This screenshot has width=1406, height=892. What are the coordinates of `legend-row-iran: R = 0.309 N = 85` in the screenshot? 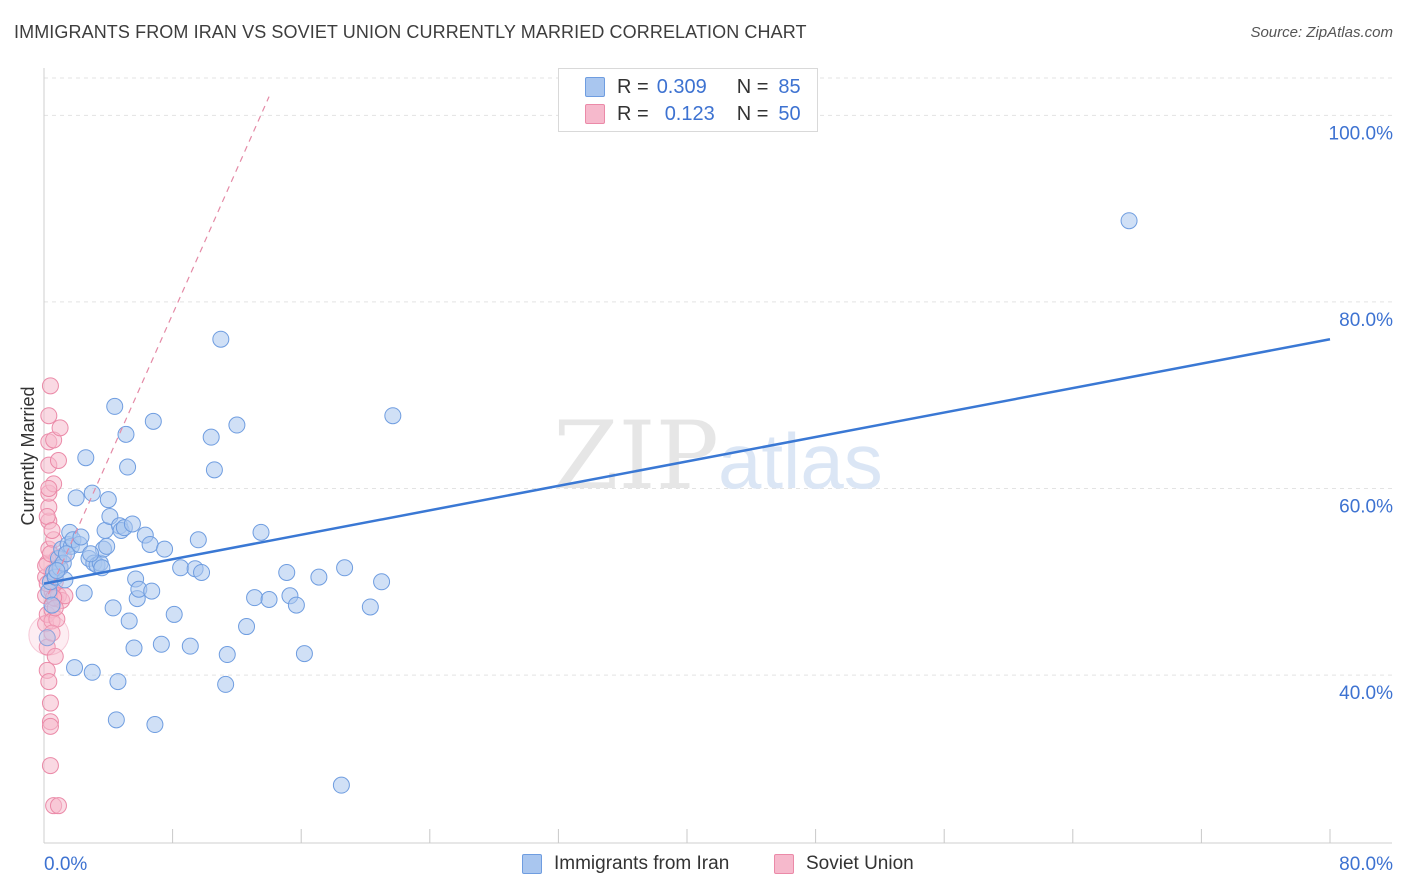 It's located at (693, 87).